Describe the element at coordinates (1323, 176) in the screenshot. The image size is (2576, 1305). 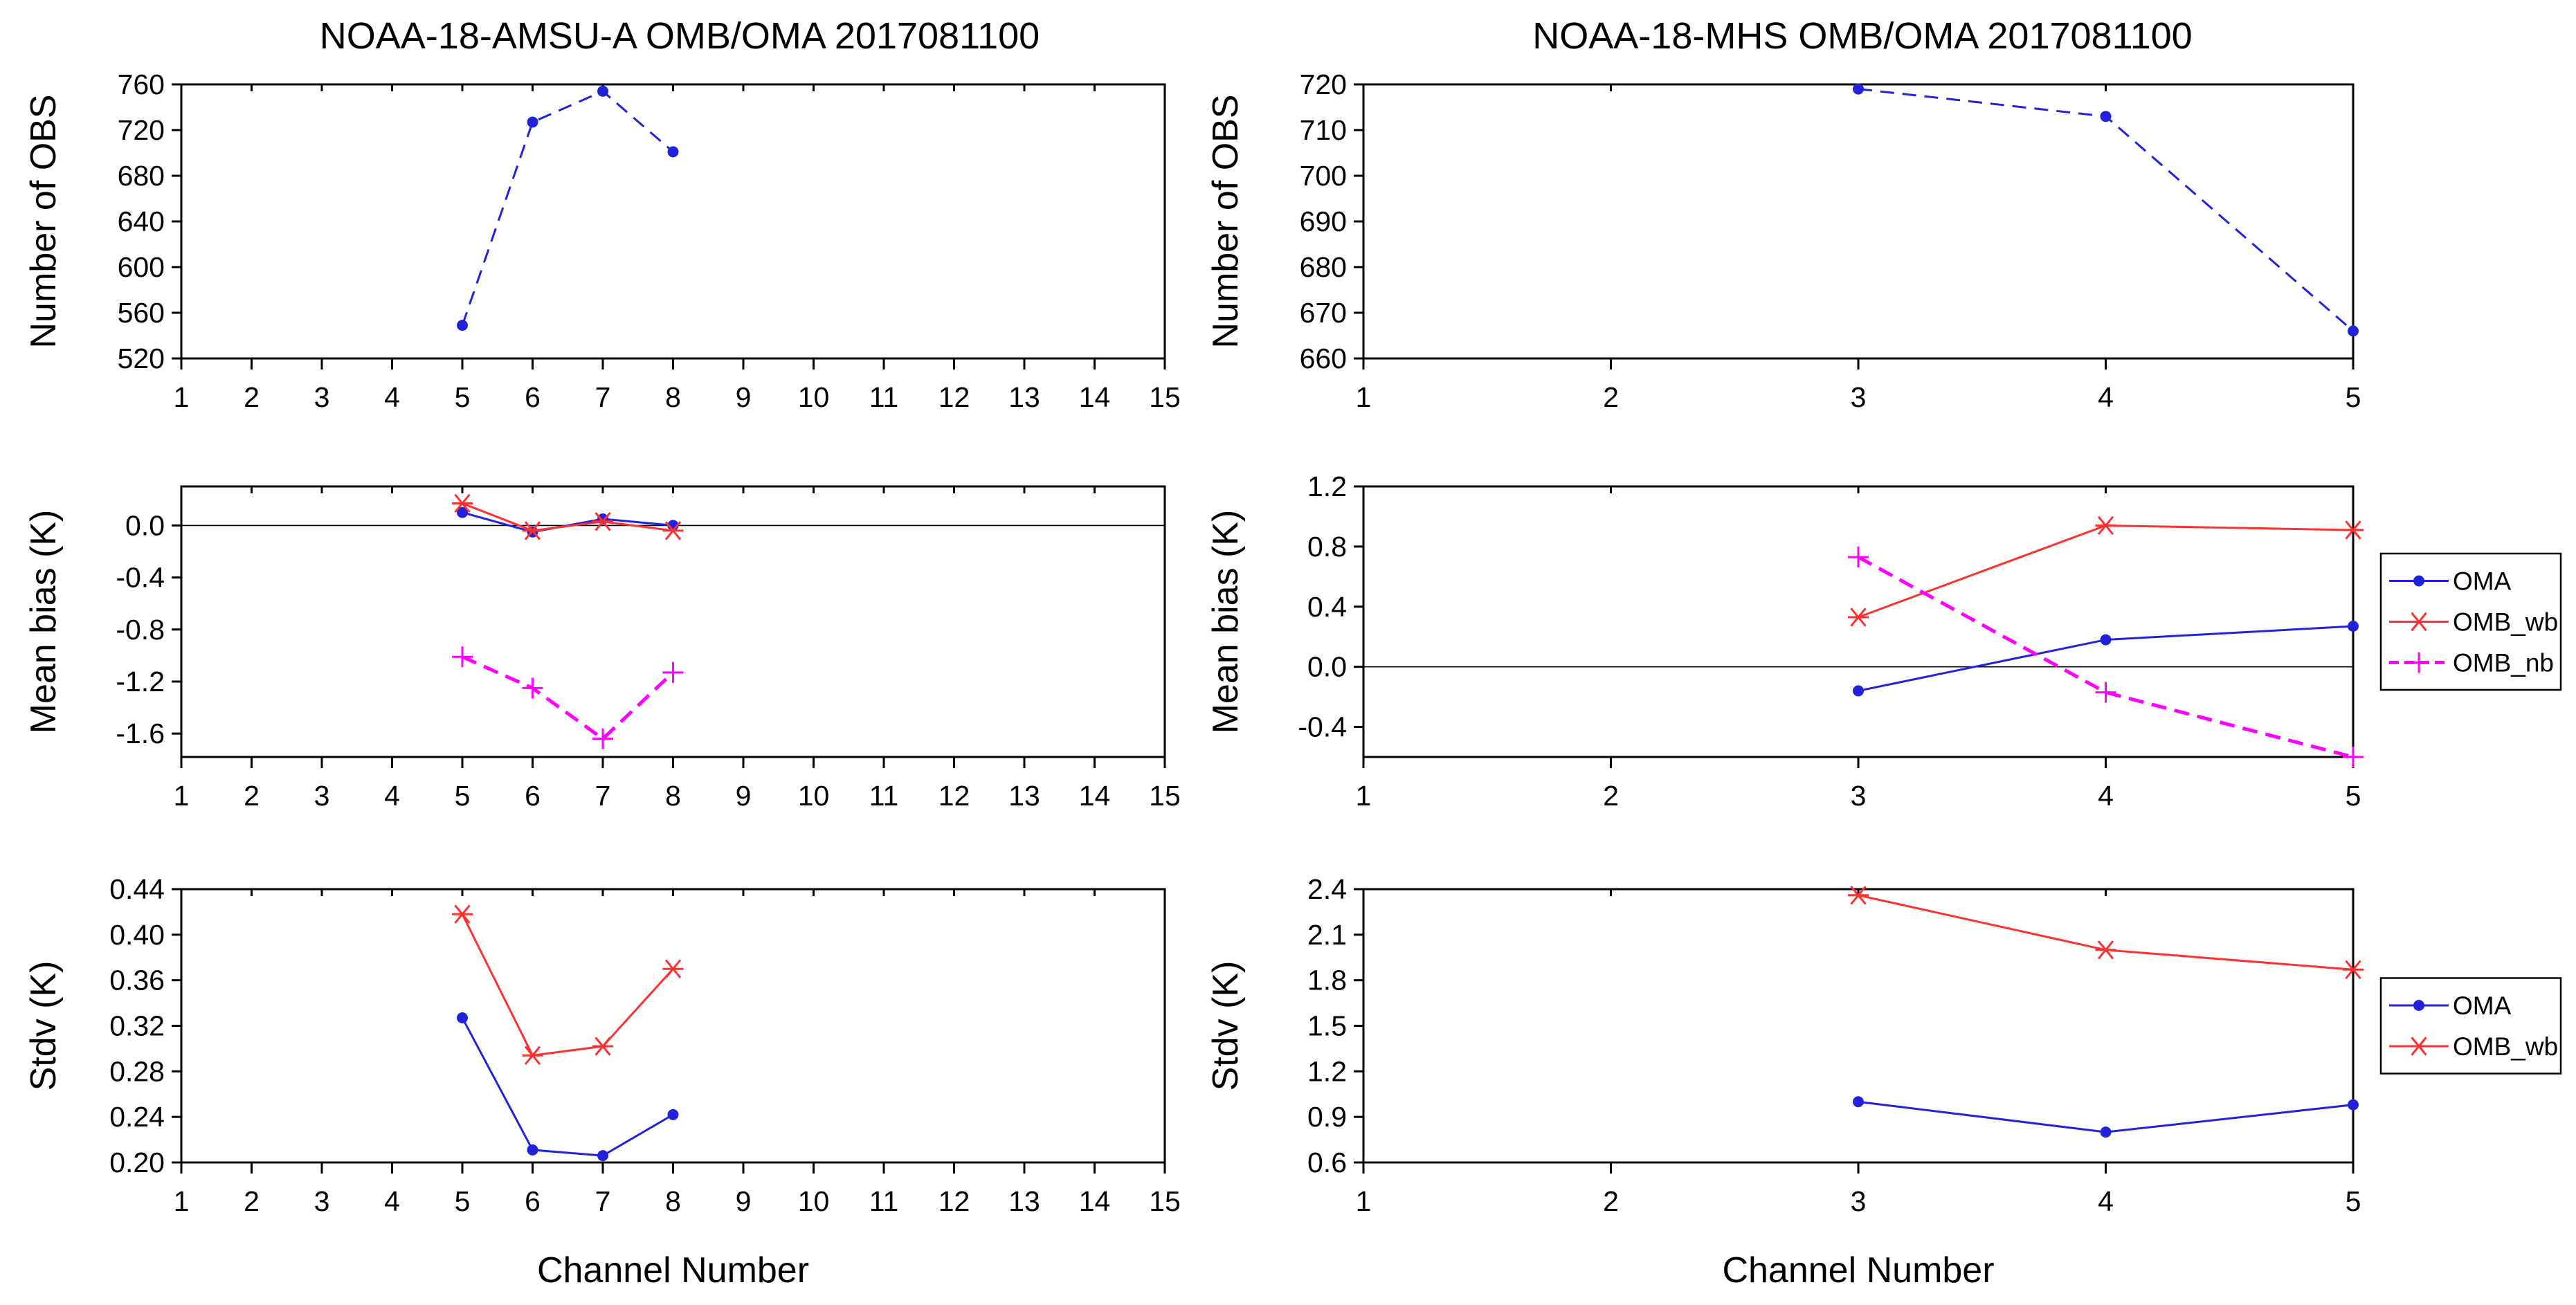
I see `y-tick-label: 700` at that location.